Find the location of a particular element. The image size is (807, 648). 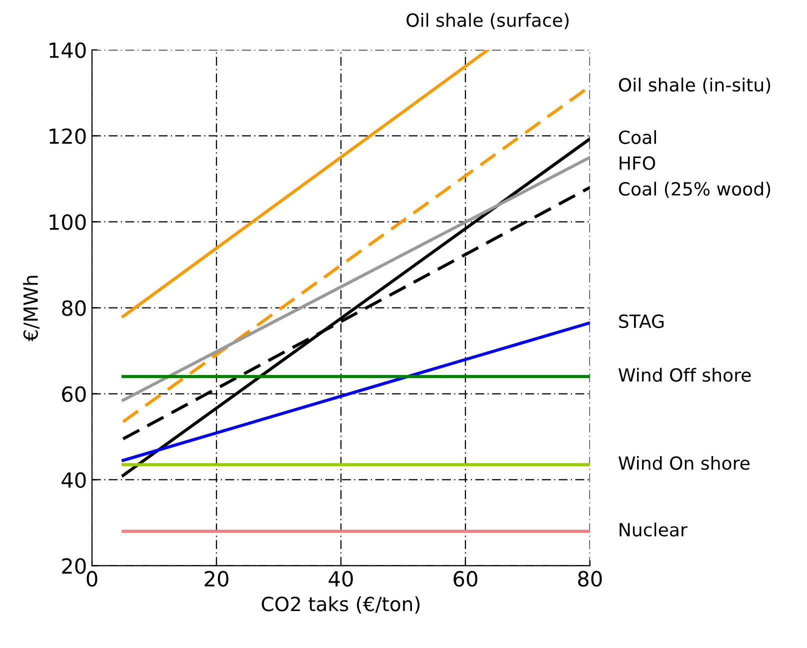

y-tick-label: 40 is located at coordinates (74, 480).